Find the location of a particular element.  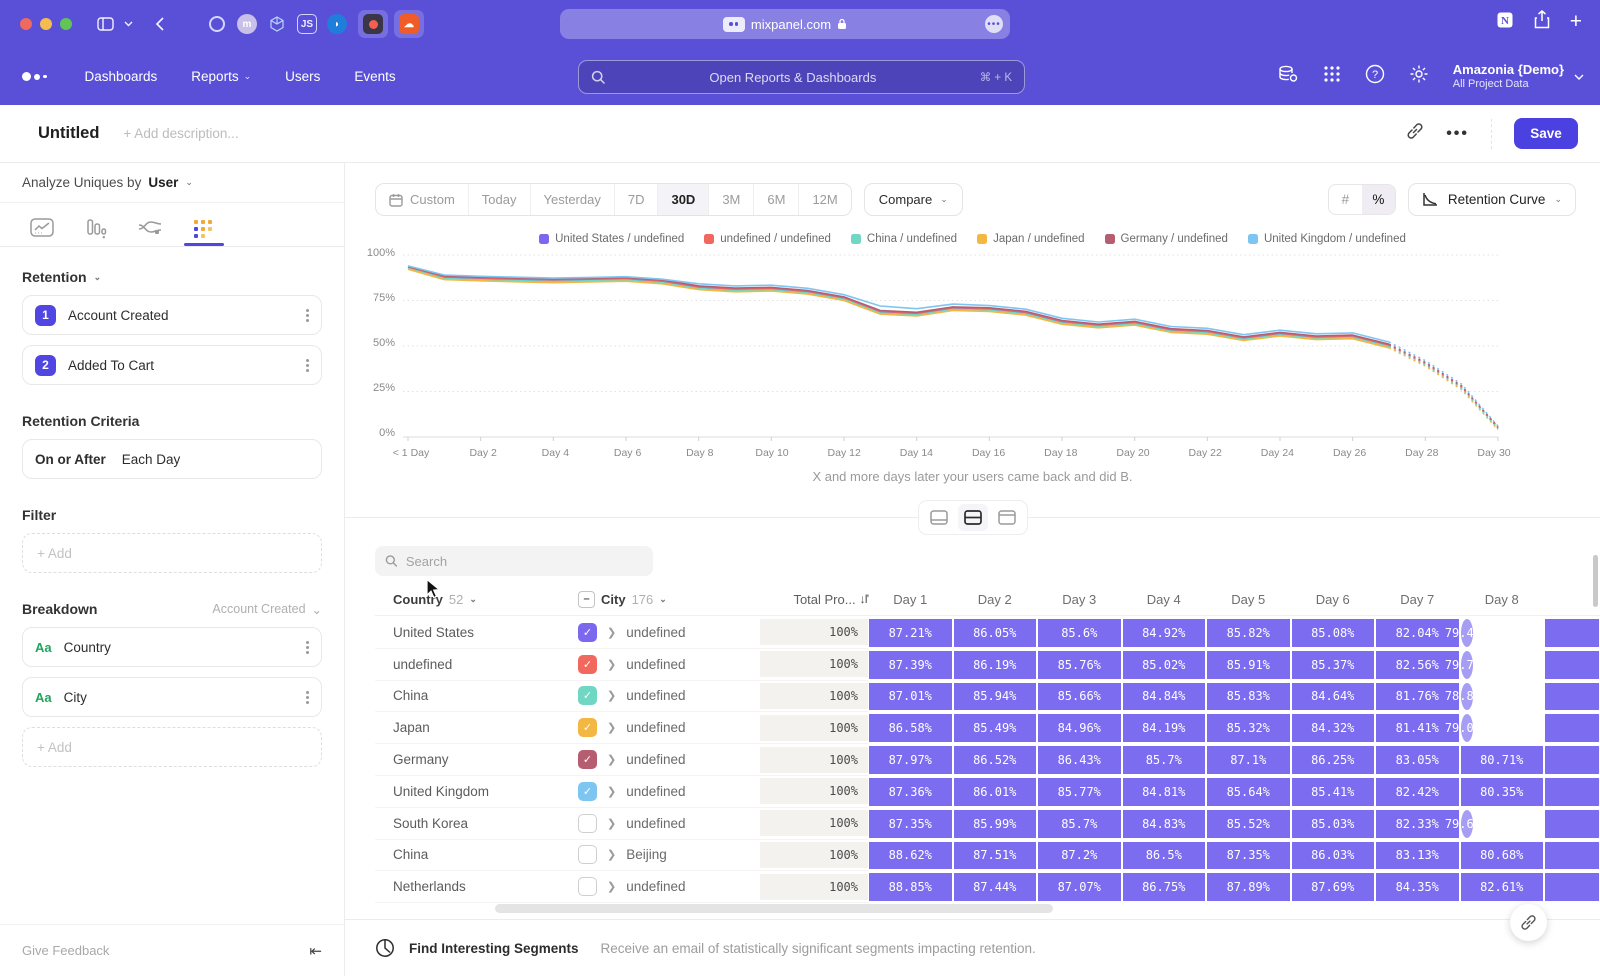

retention-cell-day-5: 87.89% is located at coordinates (1248, 887).